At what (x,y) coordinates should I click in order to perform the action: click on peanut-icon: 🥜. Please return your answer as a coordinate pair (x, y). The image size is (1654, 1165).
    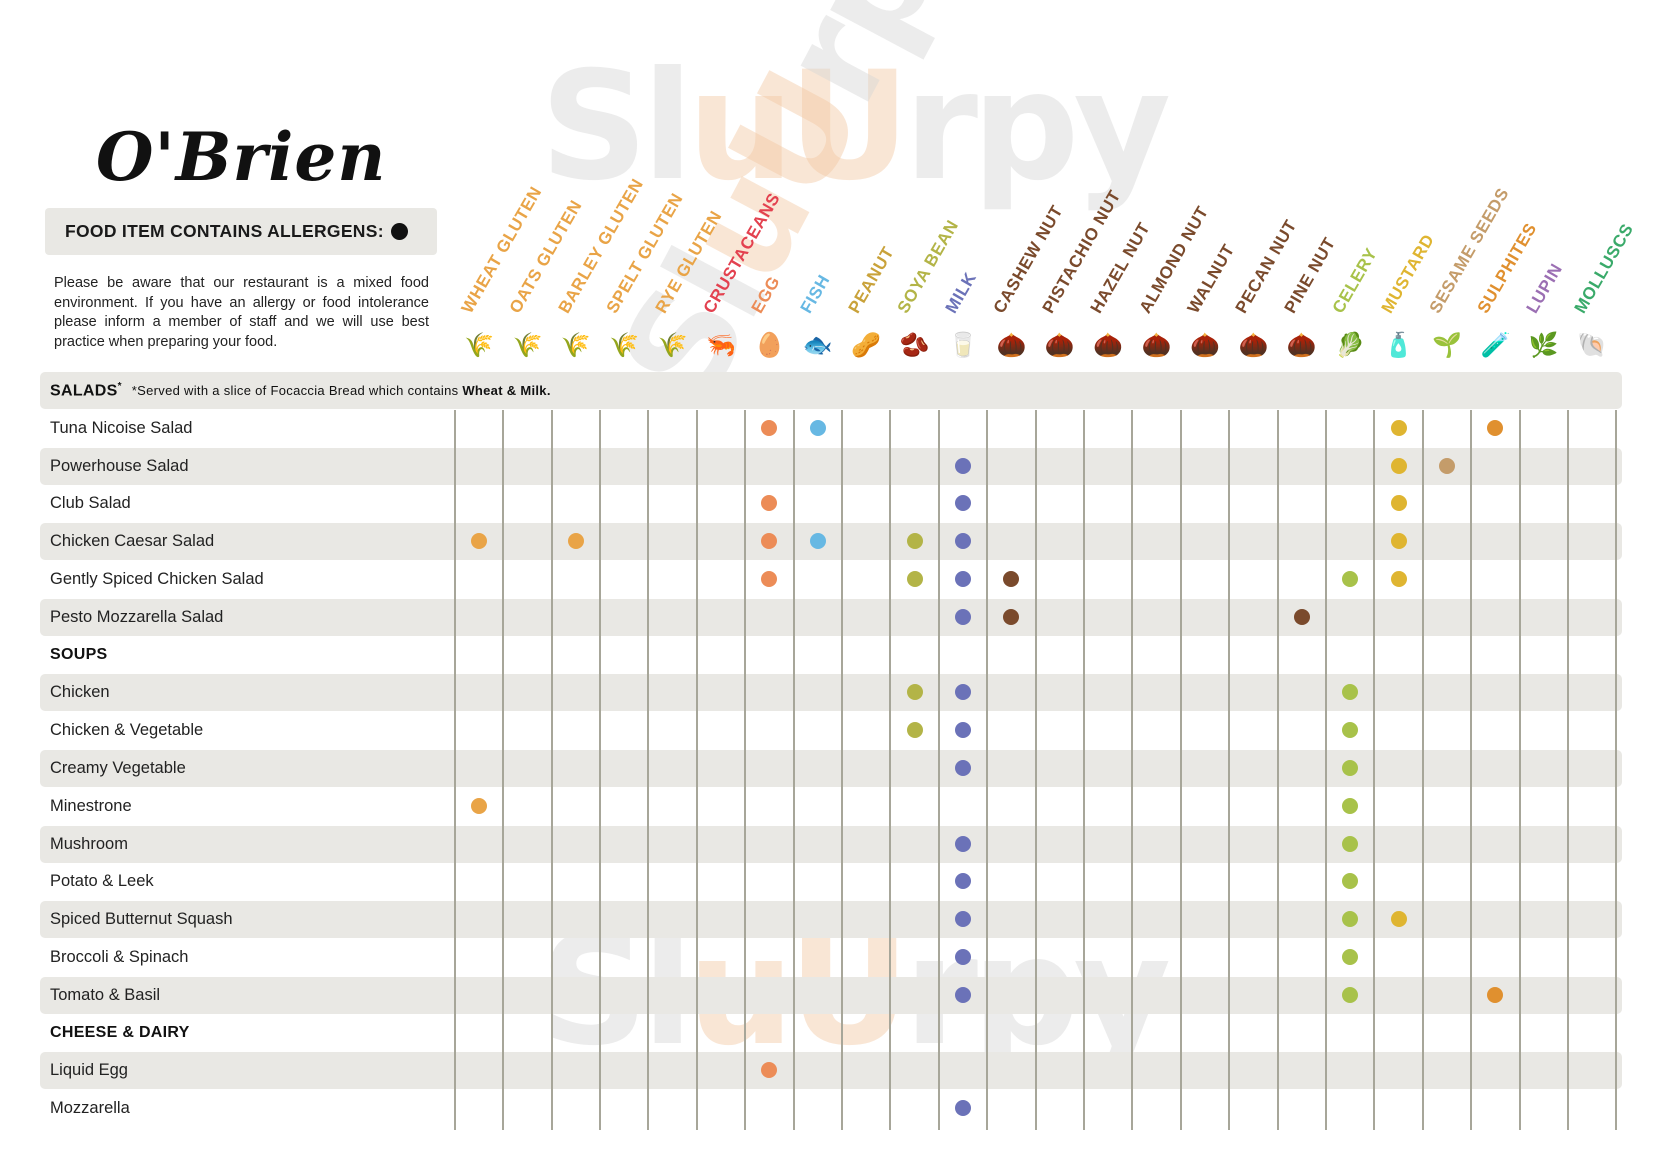
    Looking at the image, I should click on (866, 345).